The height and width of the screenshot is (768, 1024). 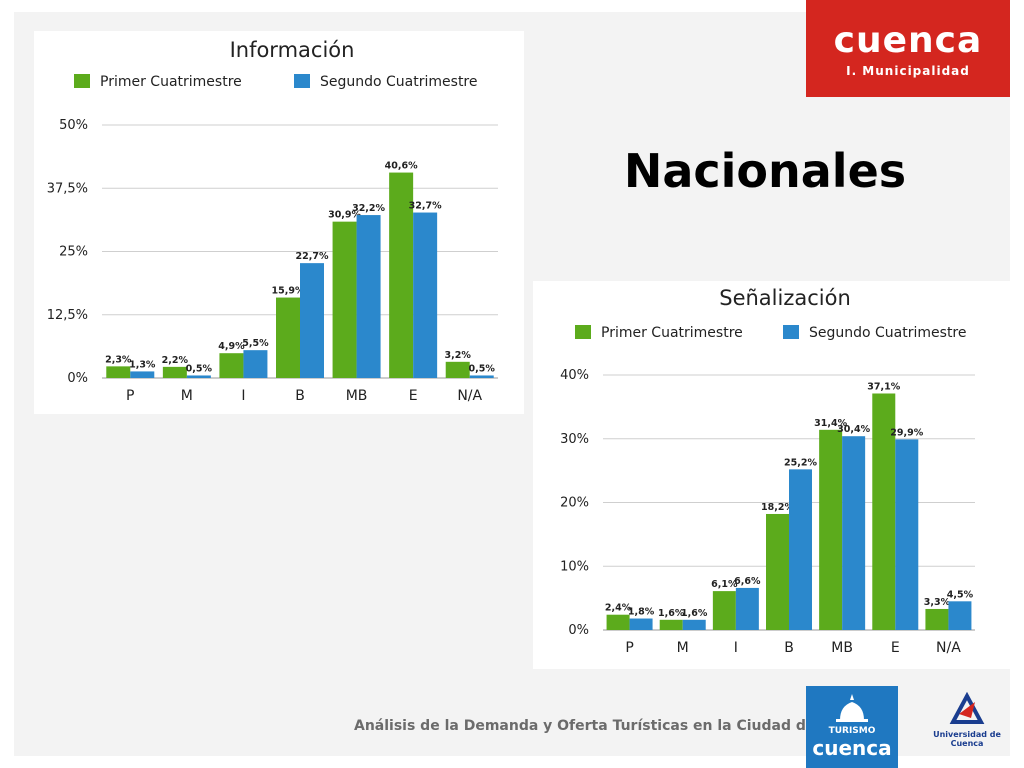 I want to click on data-label: 1,3%, so click(x=142, y=364).